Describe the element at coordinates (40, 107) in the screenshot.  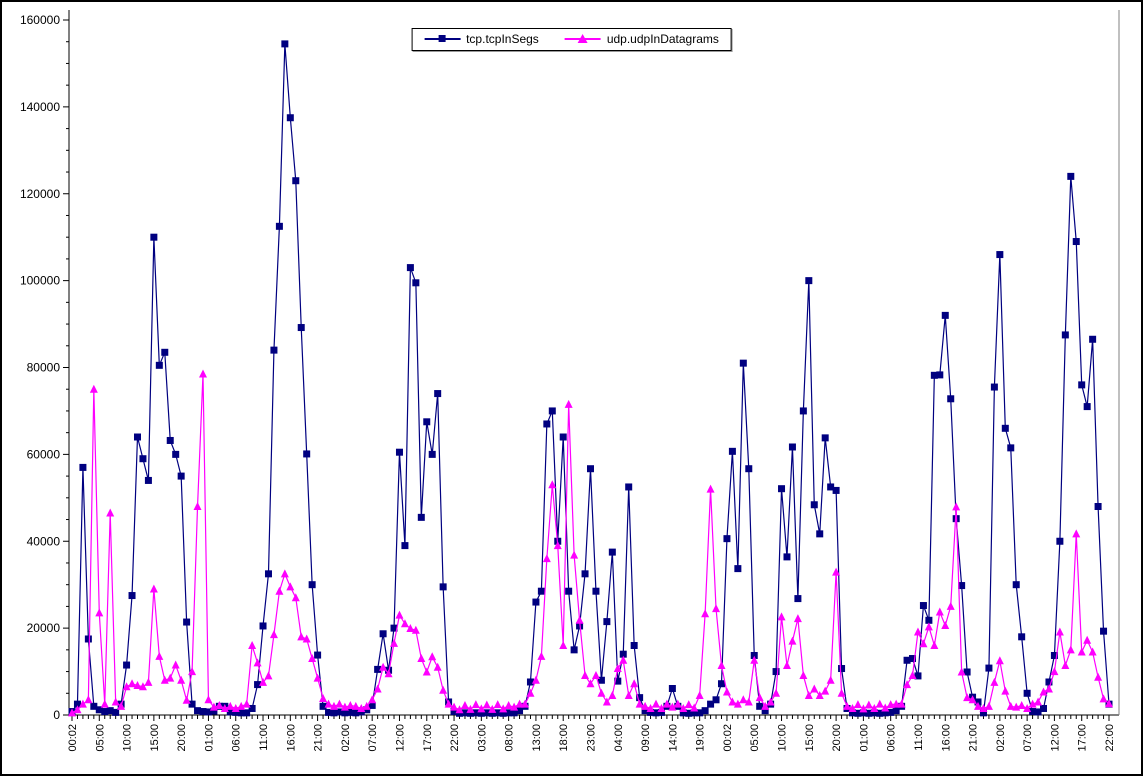
I see `svg-text: 140000` at that location.